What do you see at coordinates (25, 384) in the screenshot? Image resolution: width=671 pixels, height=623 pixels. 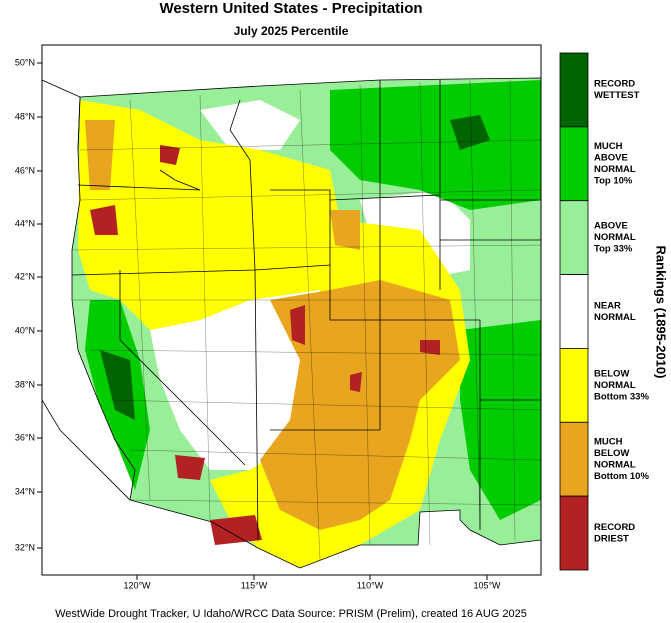 I see `lat-label: 38°N` at bounding box center [25, 384].